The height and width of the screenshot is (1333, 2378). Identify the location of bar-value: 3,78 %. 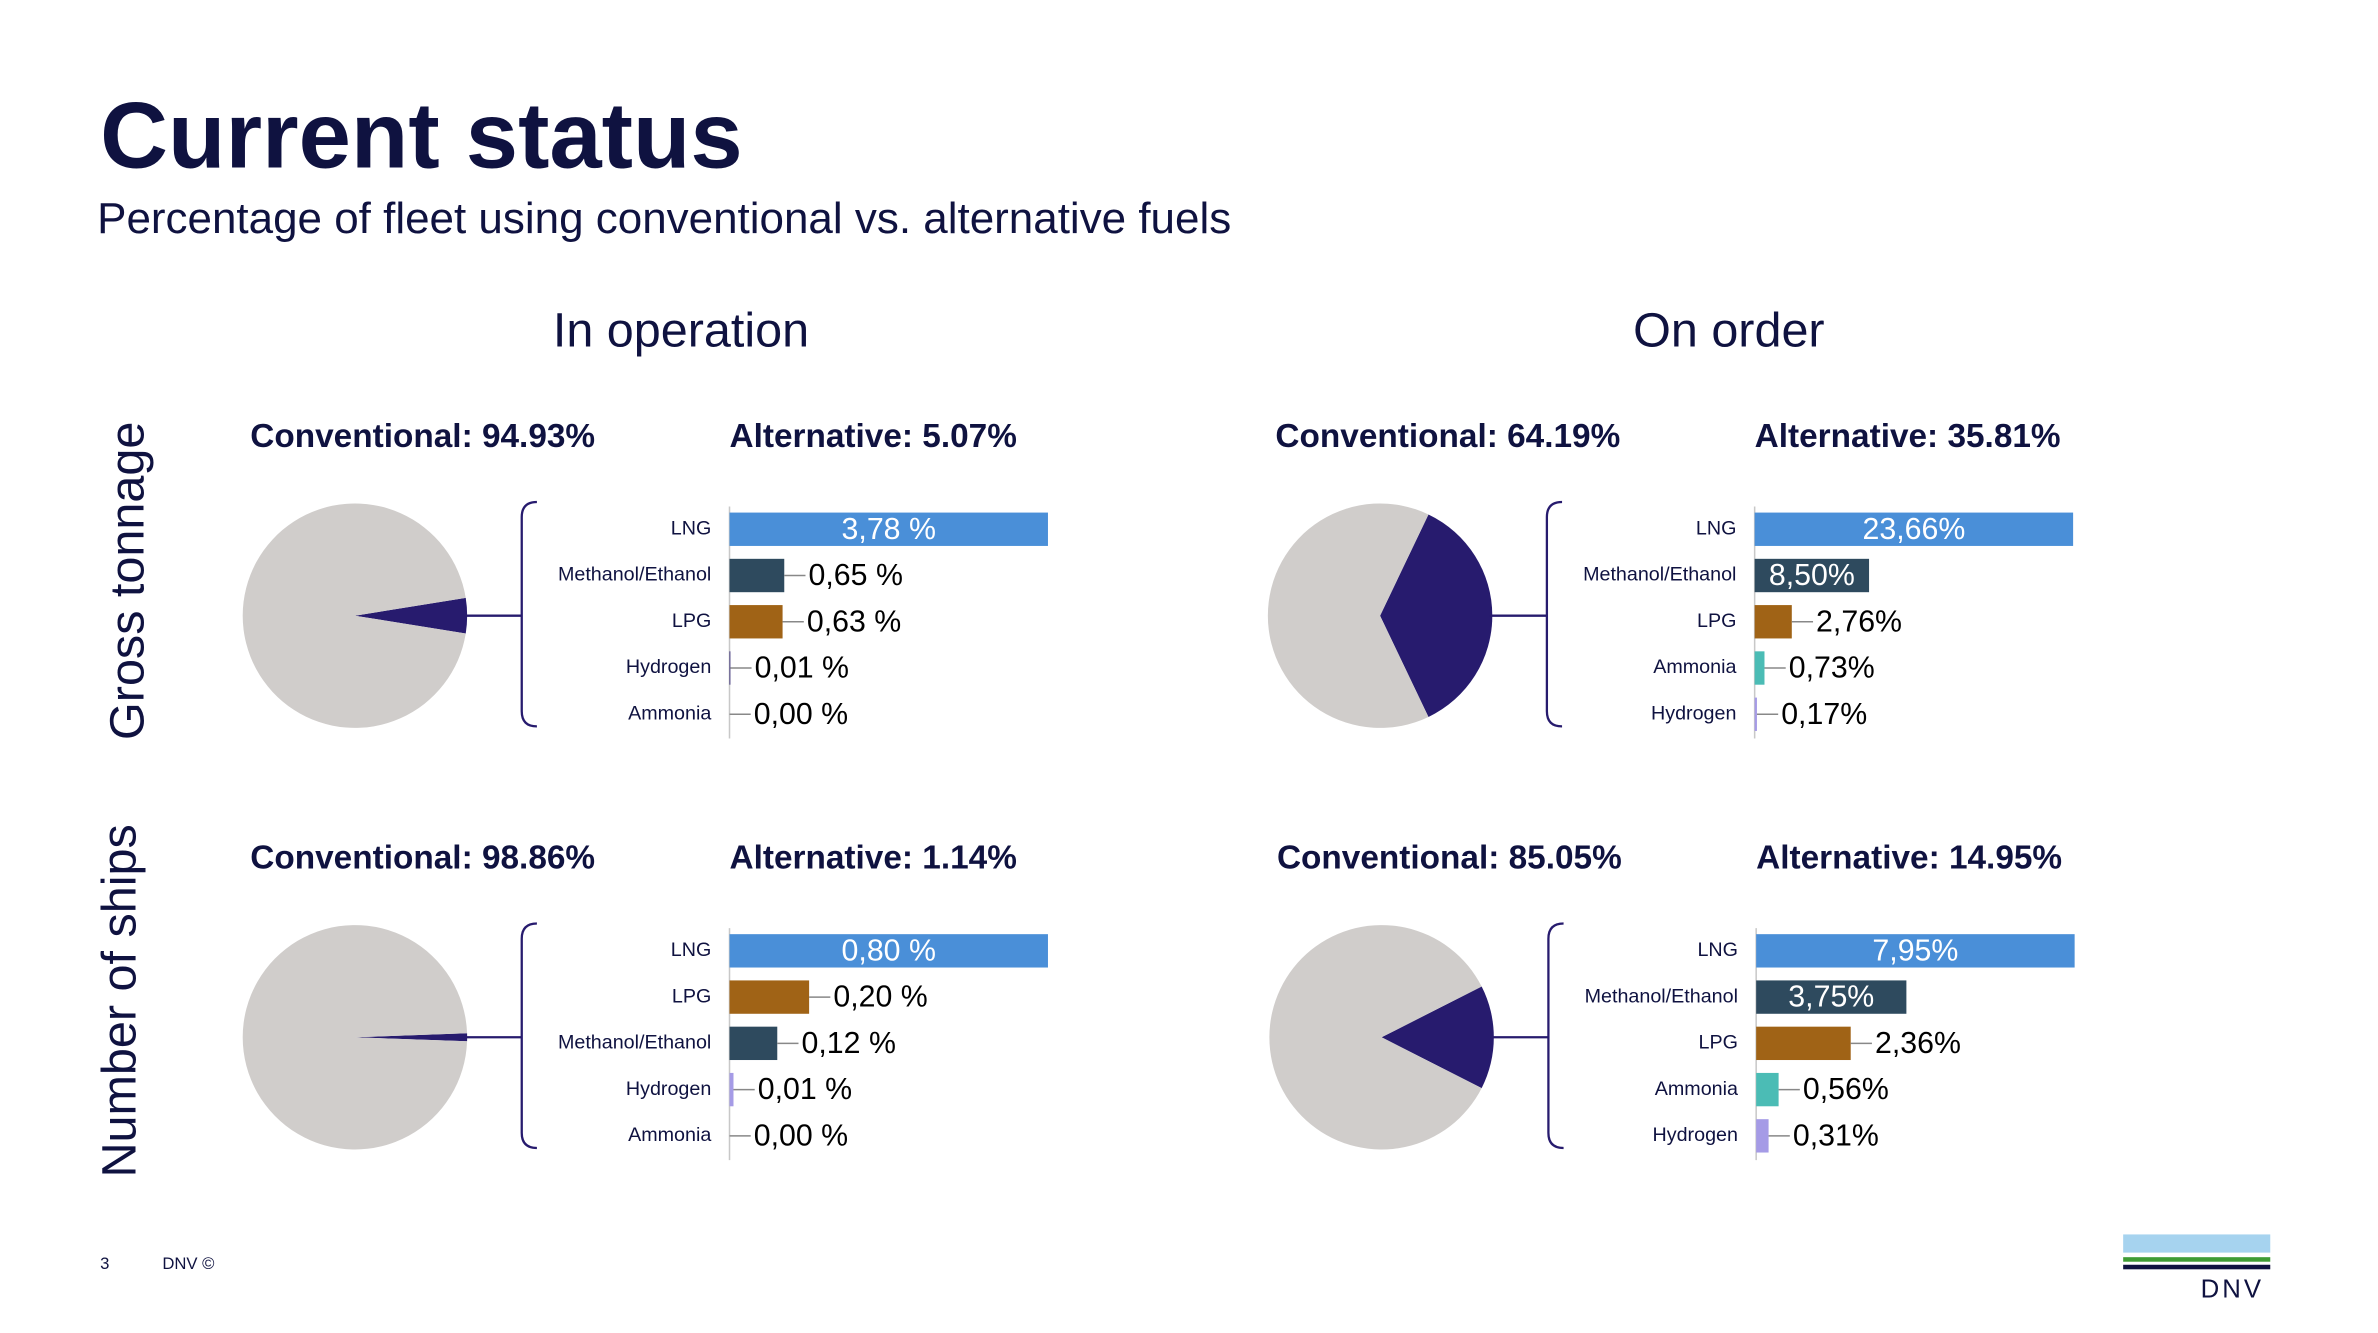
(889, 529).